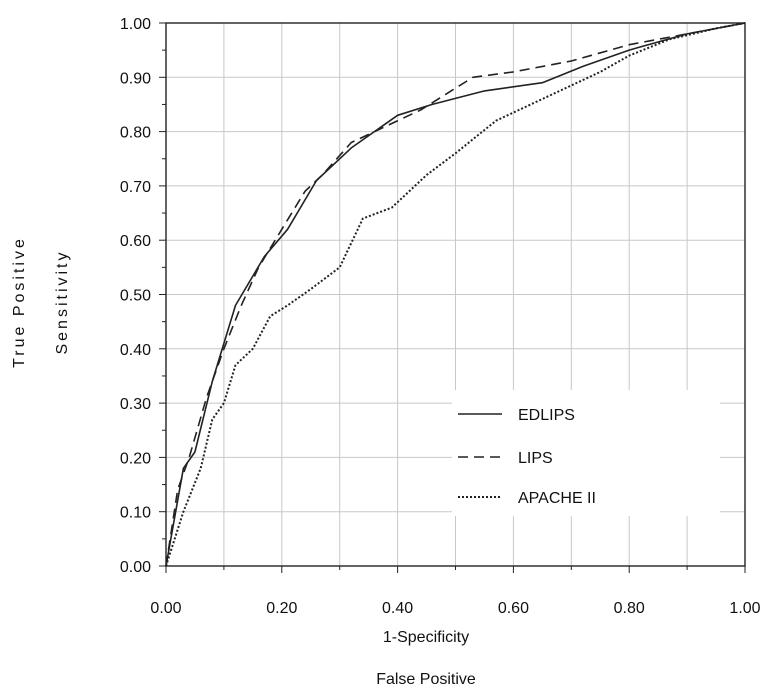  I want to click on y-tick-label: 0.80, so click(135, 133).